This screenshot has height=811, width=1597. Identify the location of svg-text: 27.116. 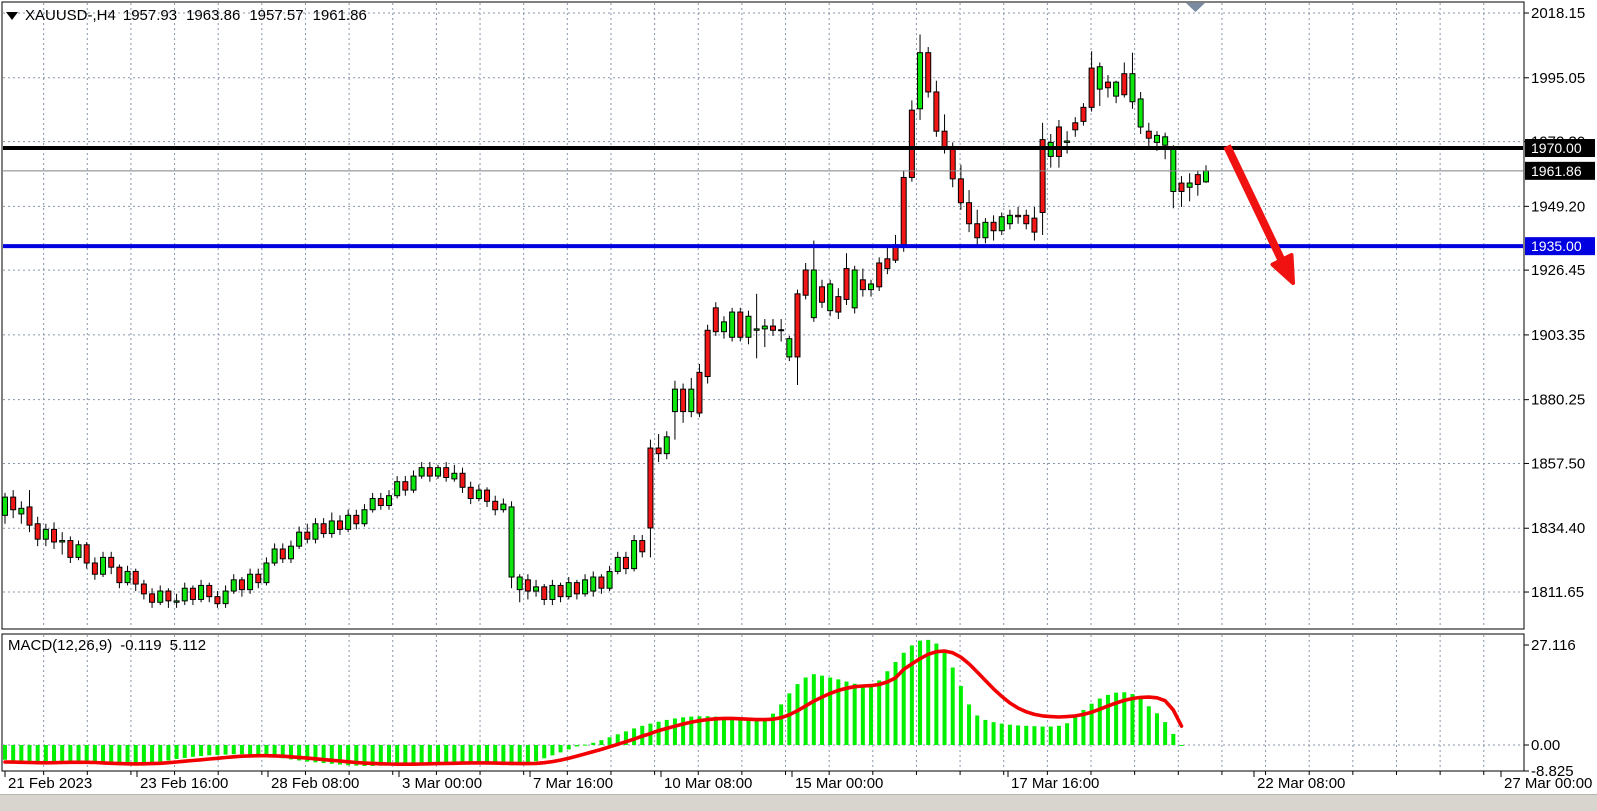
(1553, 645).